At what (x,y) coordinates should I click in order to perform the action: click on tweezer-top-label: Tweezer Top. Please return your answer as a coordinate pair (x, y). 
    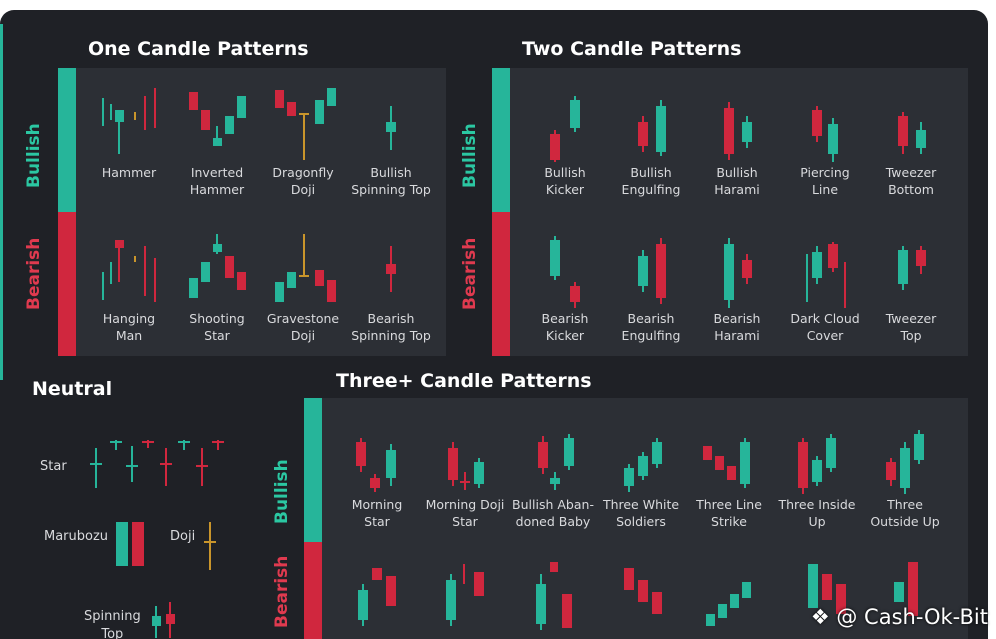
    Looking at the image, I should click on (911, 327).